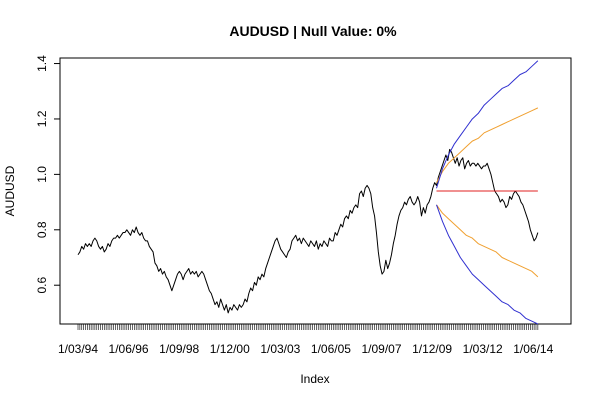 The height and width of the screenshot is (400, 600). Describe the element at coordinates (314, 379) in the screenshot. I see `x-axis-label: Index` at that location.